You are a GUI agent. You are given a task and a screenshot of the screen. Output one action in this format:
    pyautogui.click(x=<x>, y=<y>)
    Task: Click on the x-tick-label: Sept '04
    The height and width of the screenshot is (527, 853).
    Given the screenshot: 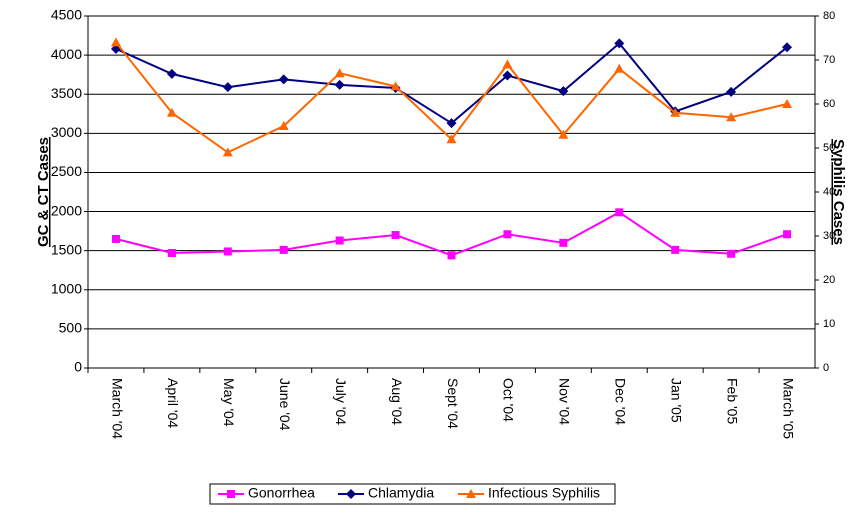 What is the action you would take?
    pyautogui.click(x=453, y=403)
    